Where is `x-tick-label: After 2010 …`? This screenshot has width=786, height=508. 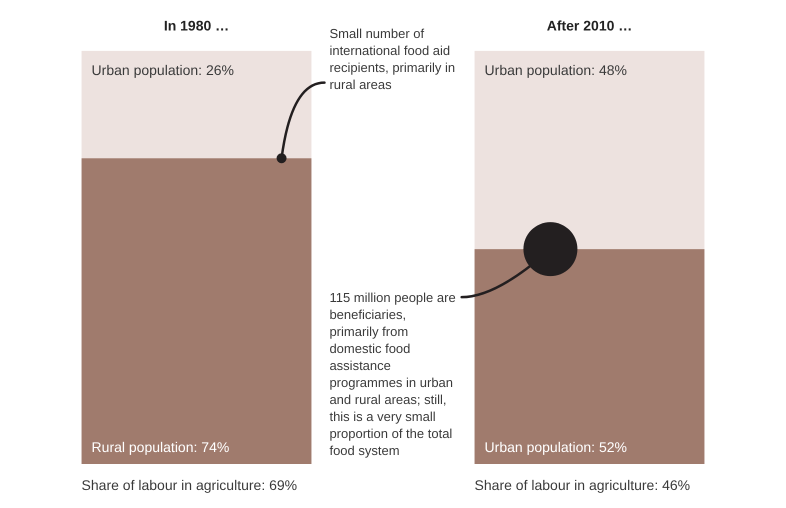
x-tick-label: After 2010 … is located at coordinates (589, 25).